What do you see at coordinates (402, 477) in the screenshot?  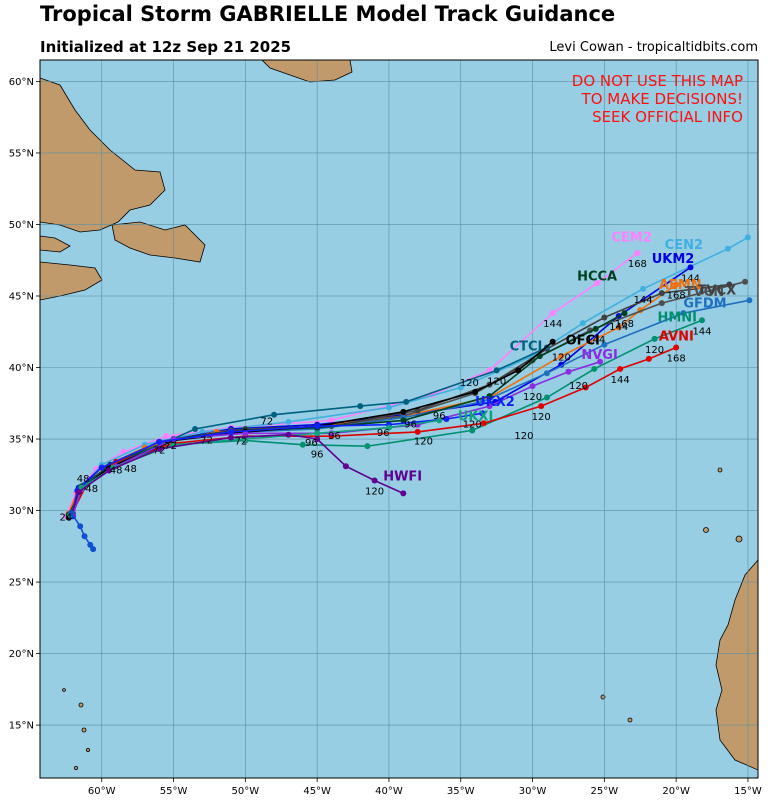 I see `model-label-hwfi: HWFI` at bounding box center [402, 477].